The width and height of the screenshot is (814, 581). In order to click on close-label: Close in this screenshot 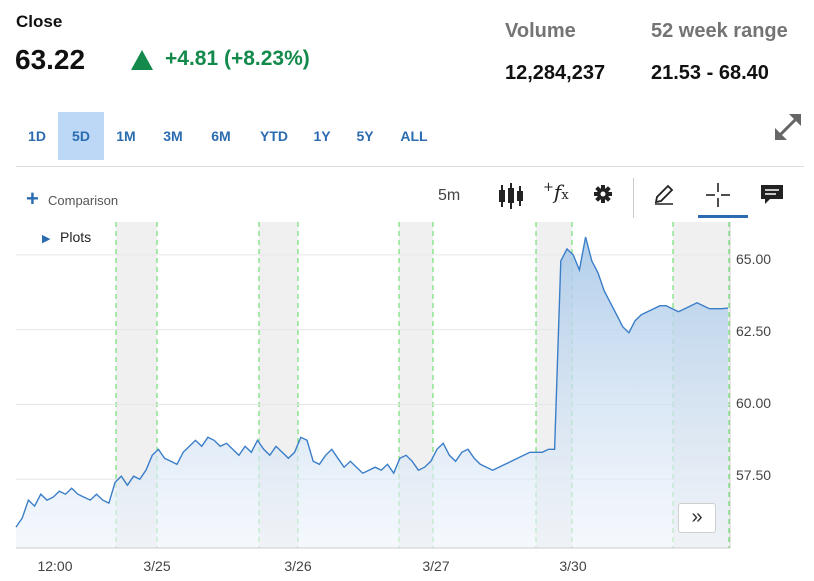, I will do `click(39, 21)`.